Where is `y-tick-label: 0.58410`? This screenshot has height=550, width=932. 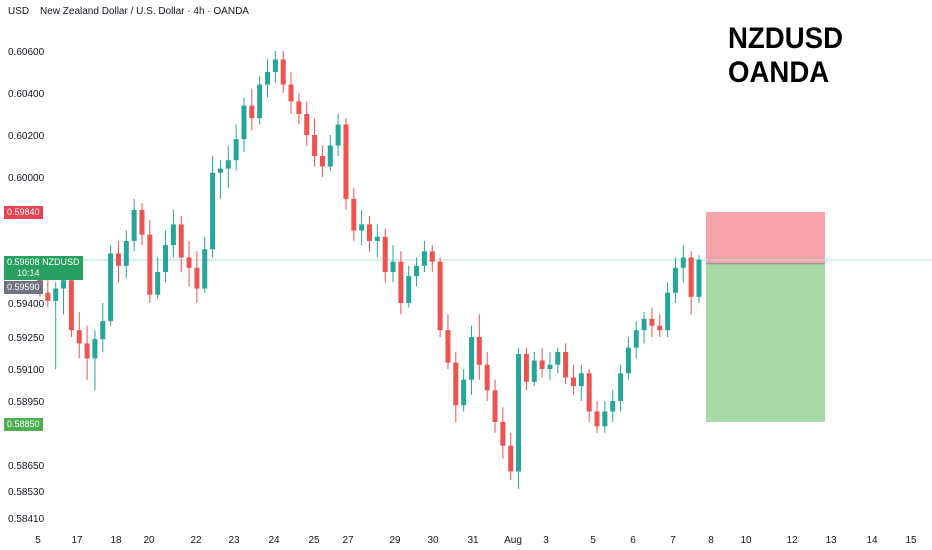 y-tick-label: 0.58410 is located at coordinates (26, 519).